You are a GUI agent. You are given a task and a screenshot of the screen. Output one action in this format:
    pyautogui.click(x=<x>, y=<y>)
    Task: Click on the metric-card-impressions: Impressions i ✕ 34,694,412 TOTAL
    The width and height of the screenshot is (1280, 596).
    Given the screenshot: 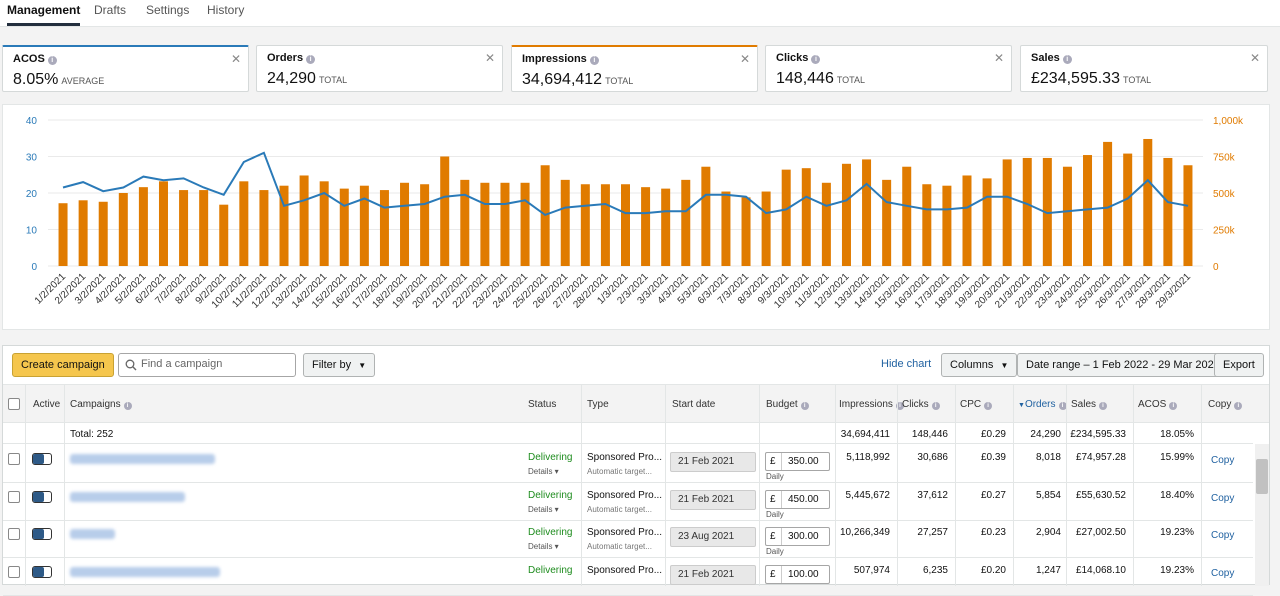 What is the action you would take?
    pyautogui.click(x=634, y=68)
    